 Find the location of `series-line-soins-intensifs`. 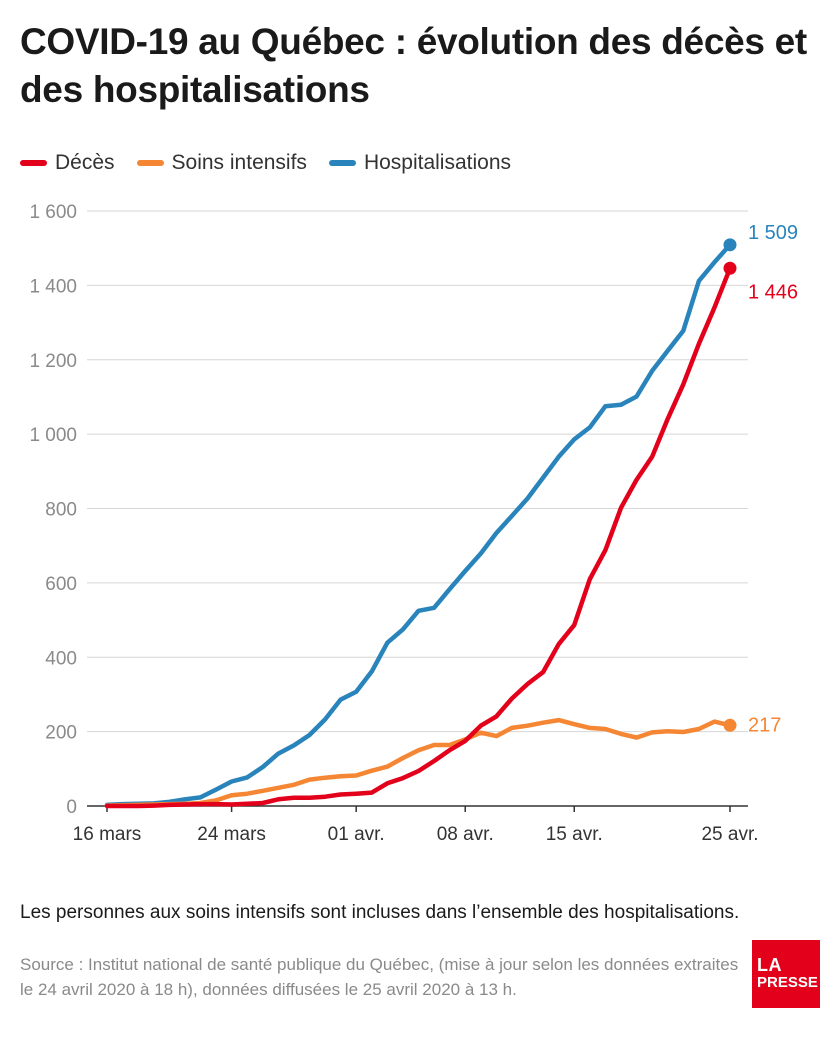

series-line-soins-intensifs is located at coordinates (418, 762).